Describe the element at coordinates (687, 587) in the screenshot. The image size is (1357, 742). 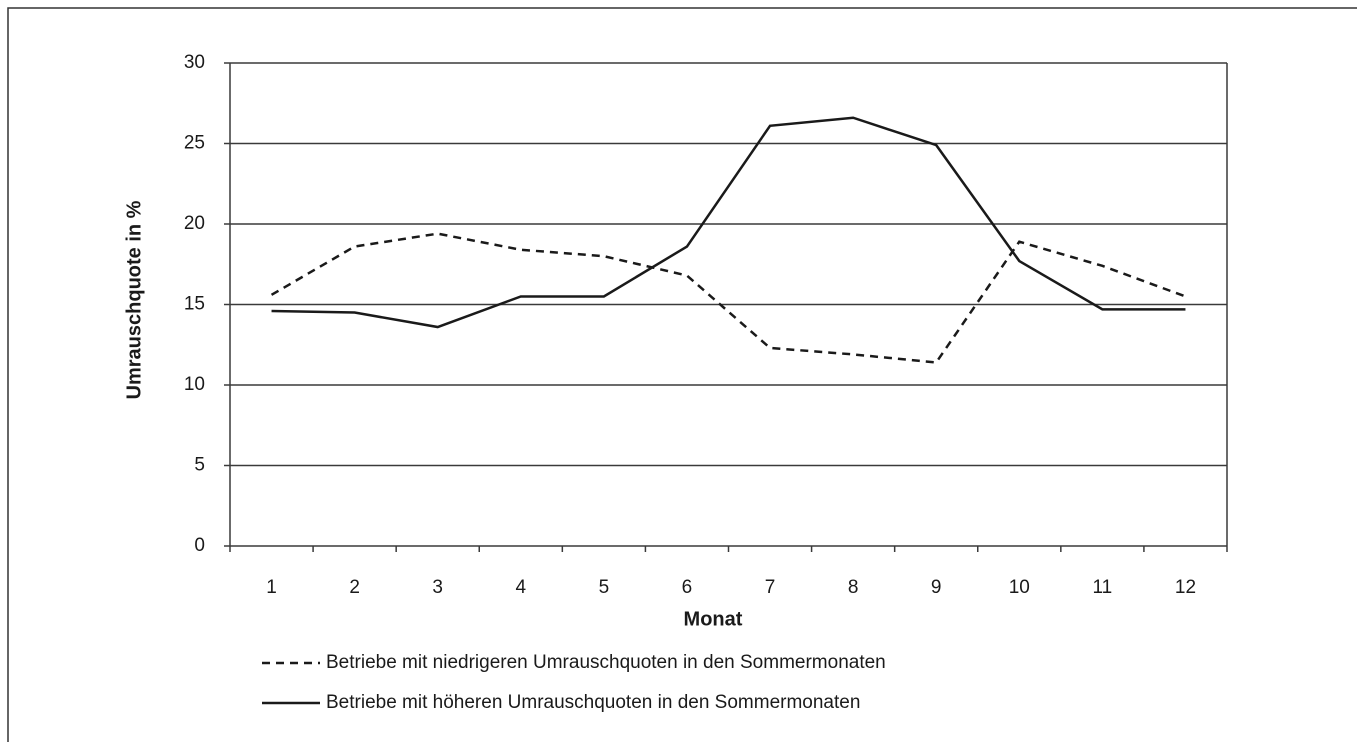
I see `x-tick-label: 6` at that location.